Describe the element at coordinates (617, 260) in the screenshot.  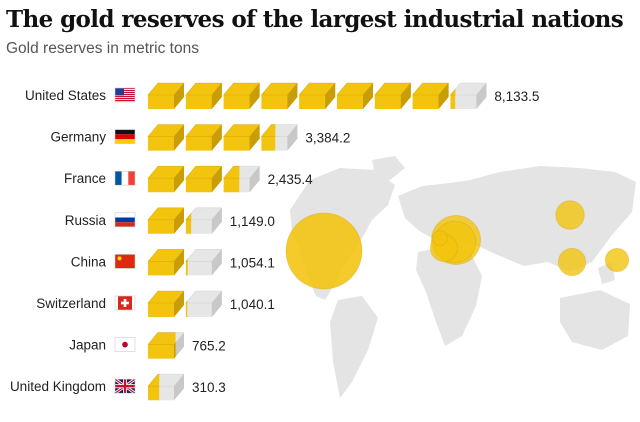
I see `map-bubble-japan` at that location.